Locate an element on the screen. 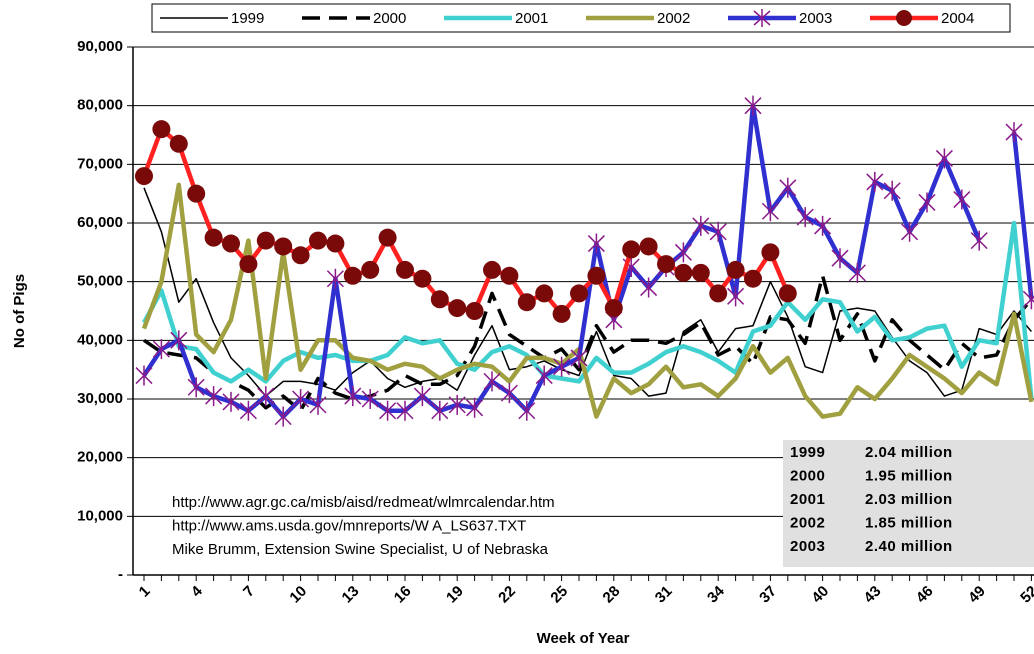  legend-label: 2000 is located at coordinates (389, 18).